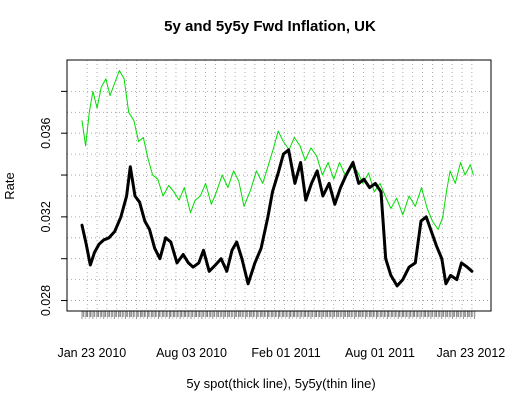  I want to click on y-tick-label: 0.028, so click(46, 300).